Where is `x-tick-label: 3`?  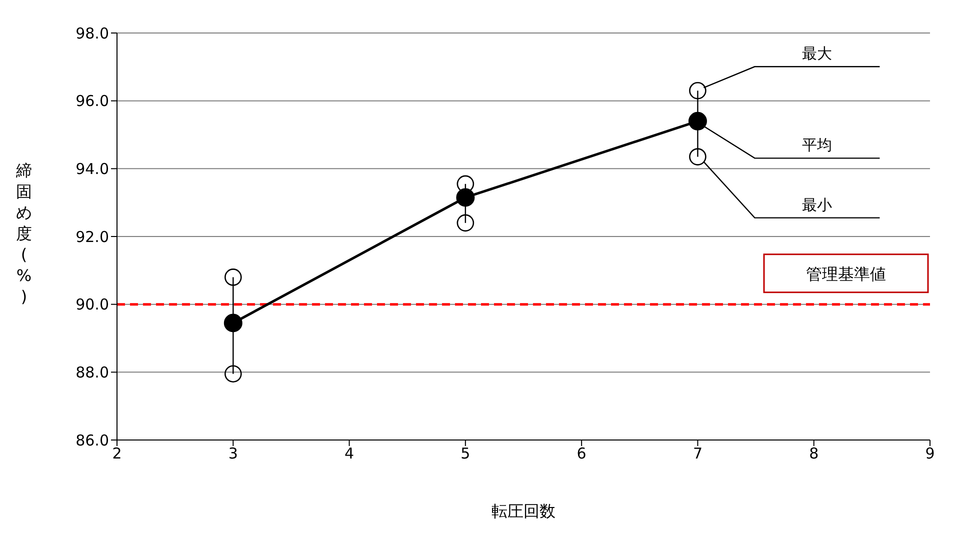 x-tick-label: 3 is located at coordinates (233, 453).